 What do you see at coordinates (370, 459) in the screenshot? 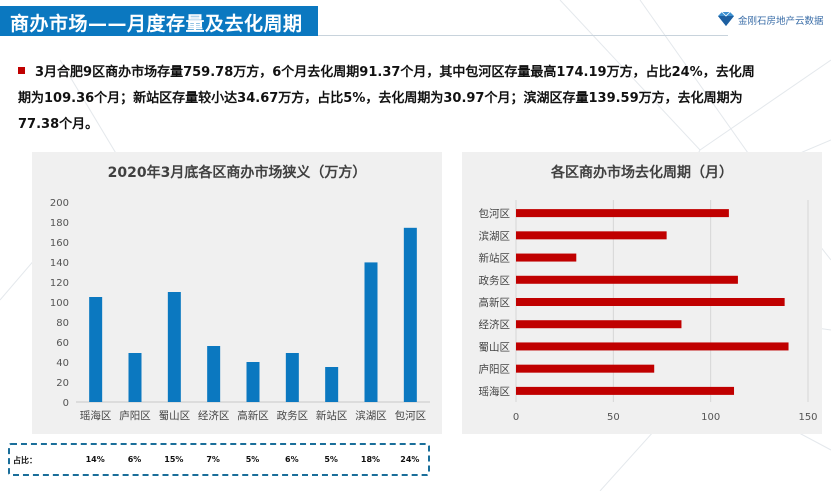
I see `share-value: 18%` at bounding box center [370, 459].